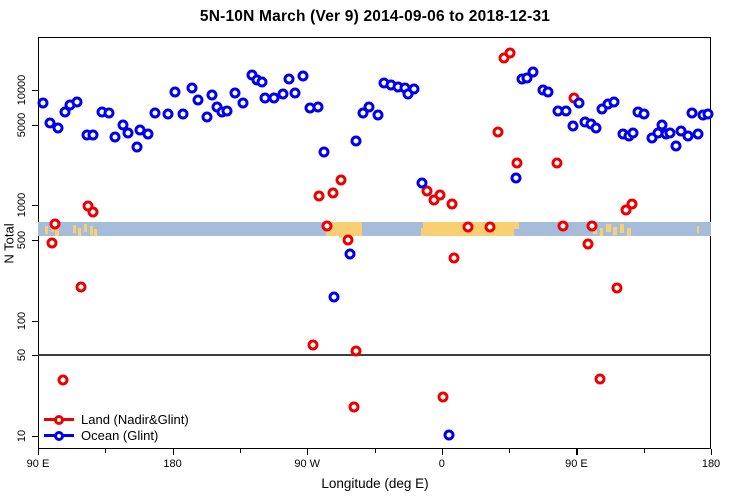 This screenshot has width=750, height=500. I want to click on legend-label-land: Land (Nadir&Glint), so click(135, 419).